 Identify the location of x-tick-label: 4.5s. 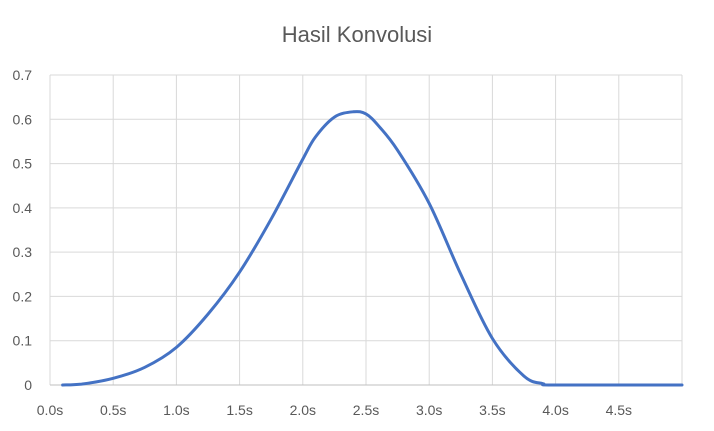
(619, 410).